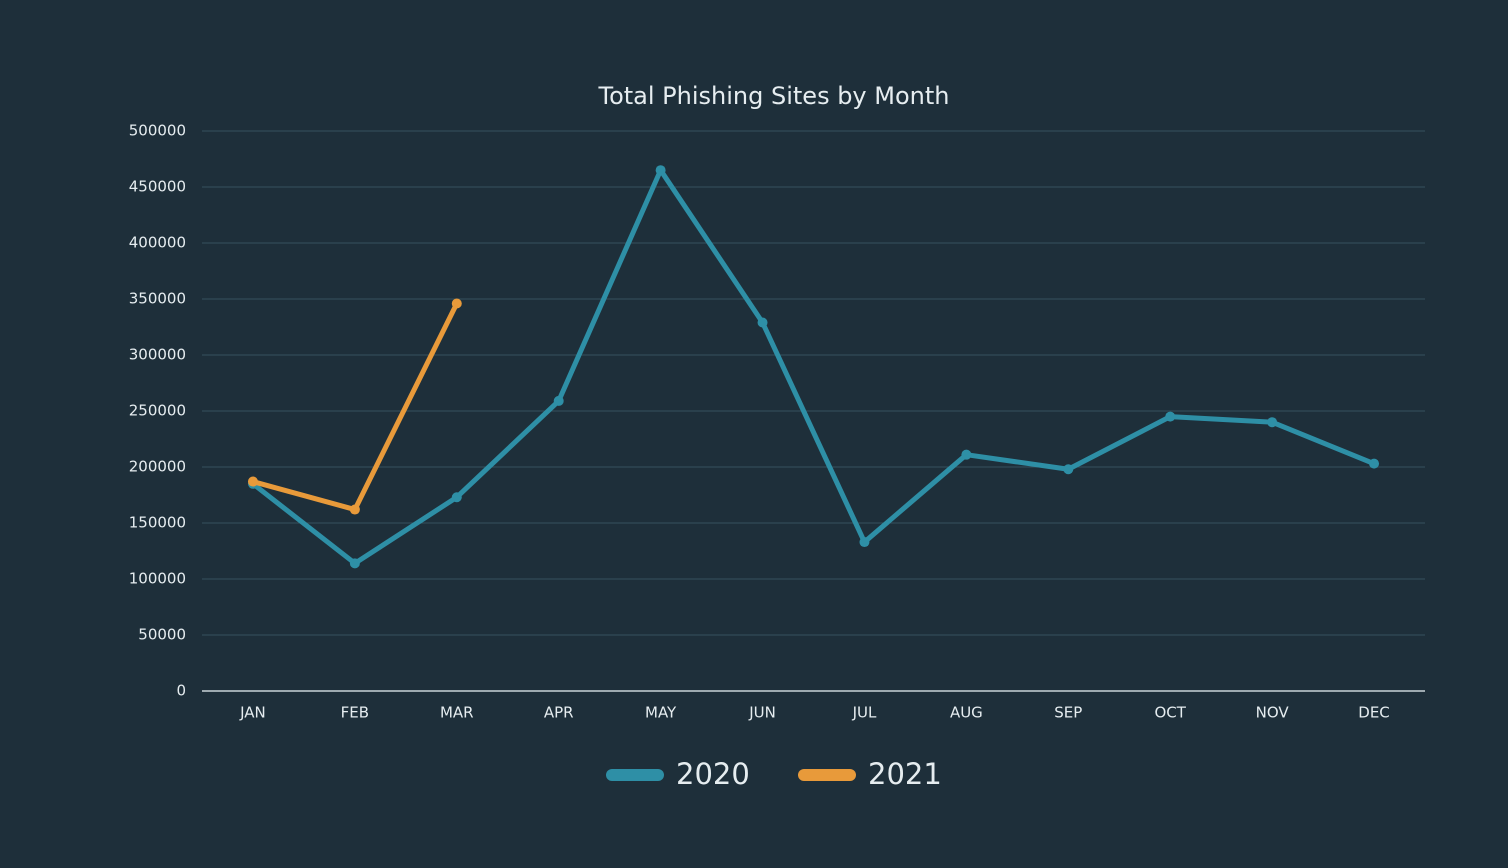 This screenshot has height=868, width=1508. I want to click on x-tick-label: JUN, so click(762, 713).